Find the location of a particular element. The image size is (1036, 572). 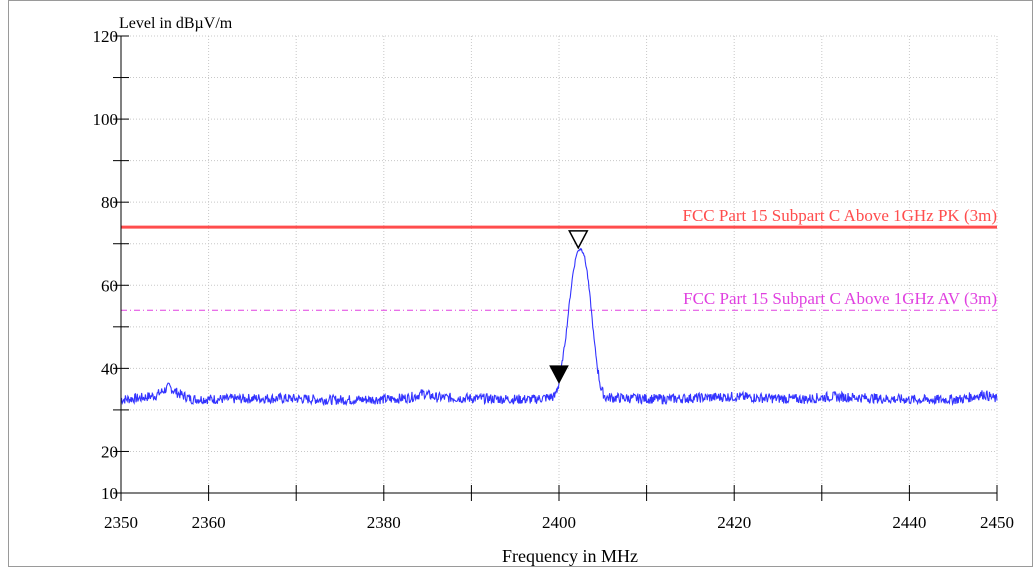

x-axis-label: Frequency in MHz is located at coordinates (570, 556).